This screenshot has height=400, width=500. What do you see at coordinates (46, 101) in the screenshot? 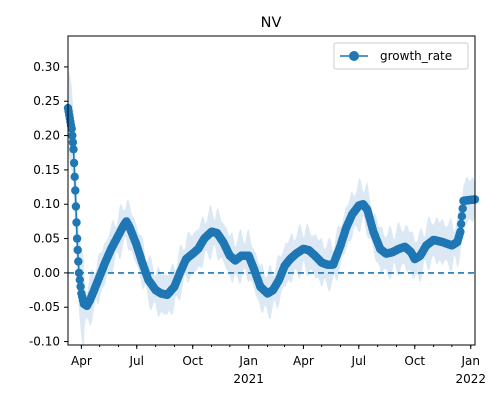
I see `y-tick-label: 0.25` at bounding box center [46, 101].